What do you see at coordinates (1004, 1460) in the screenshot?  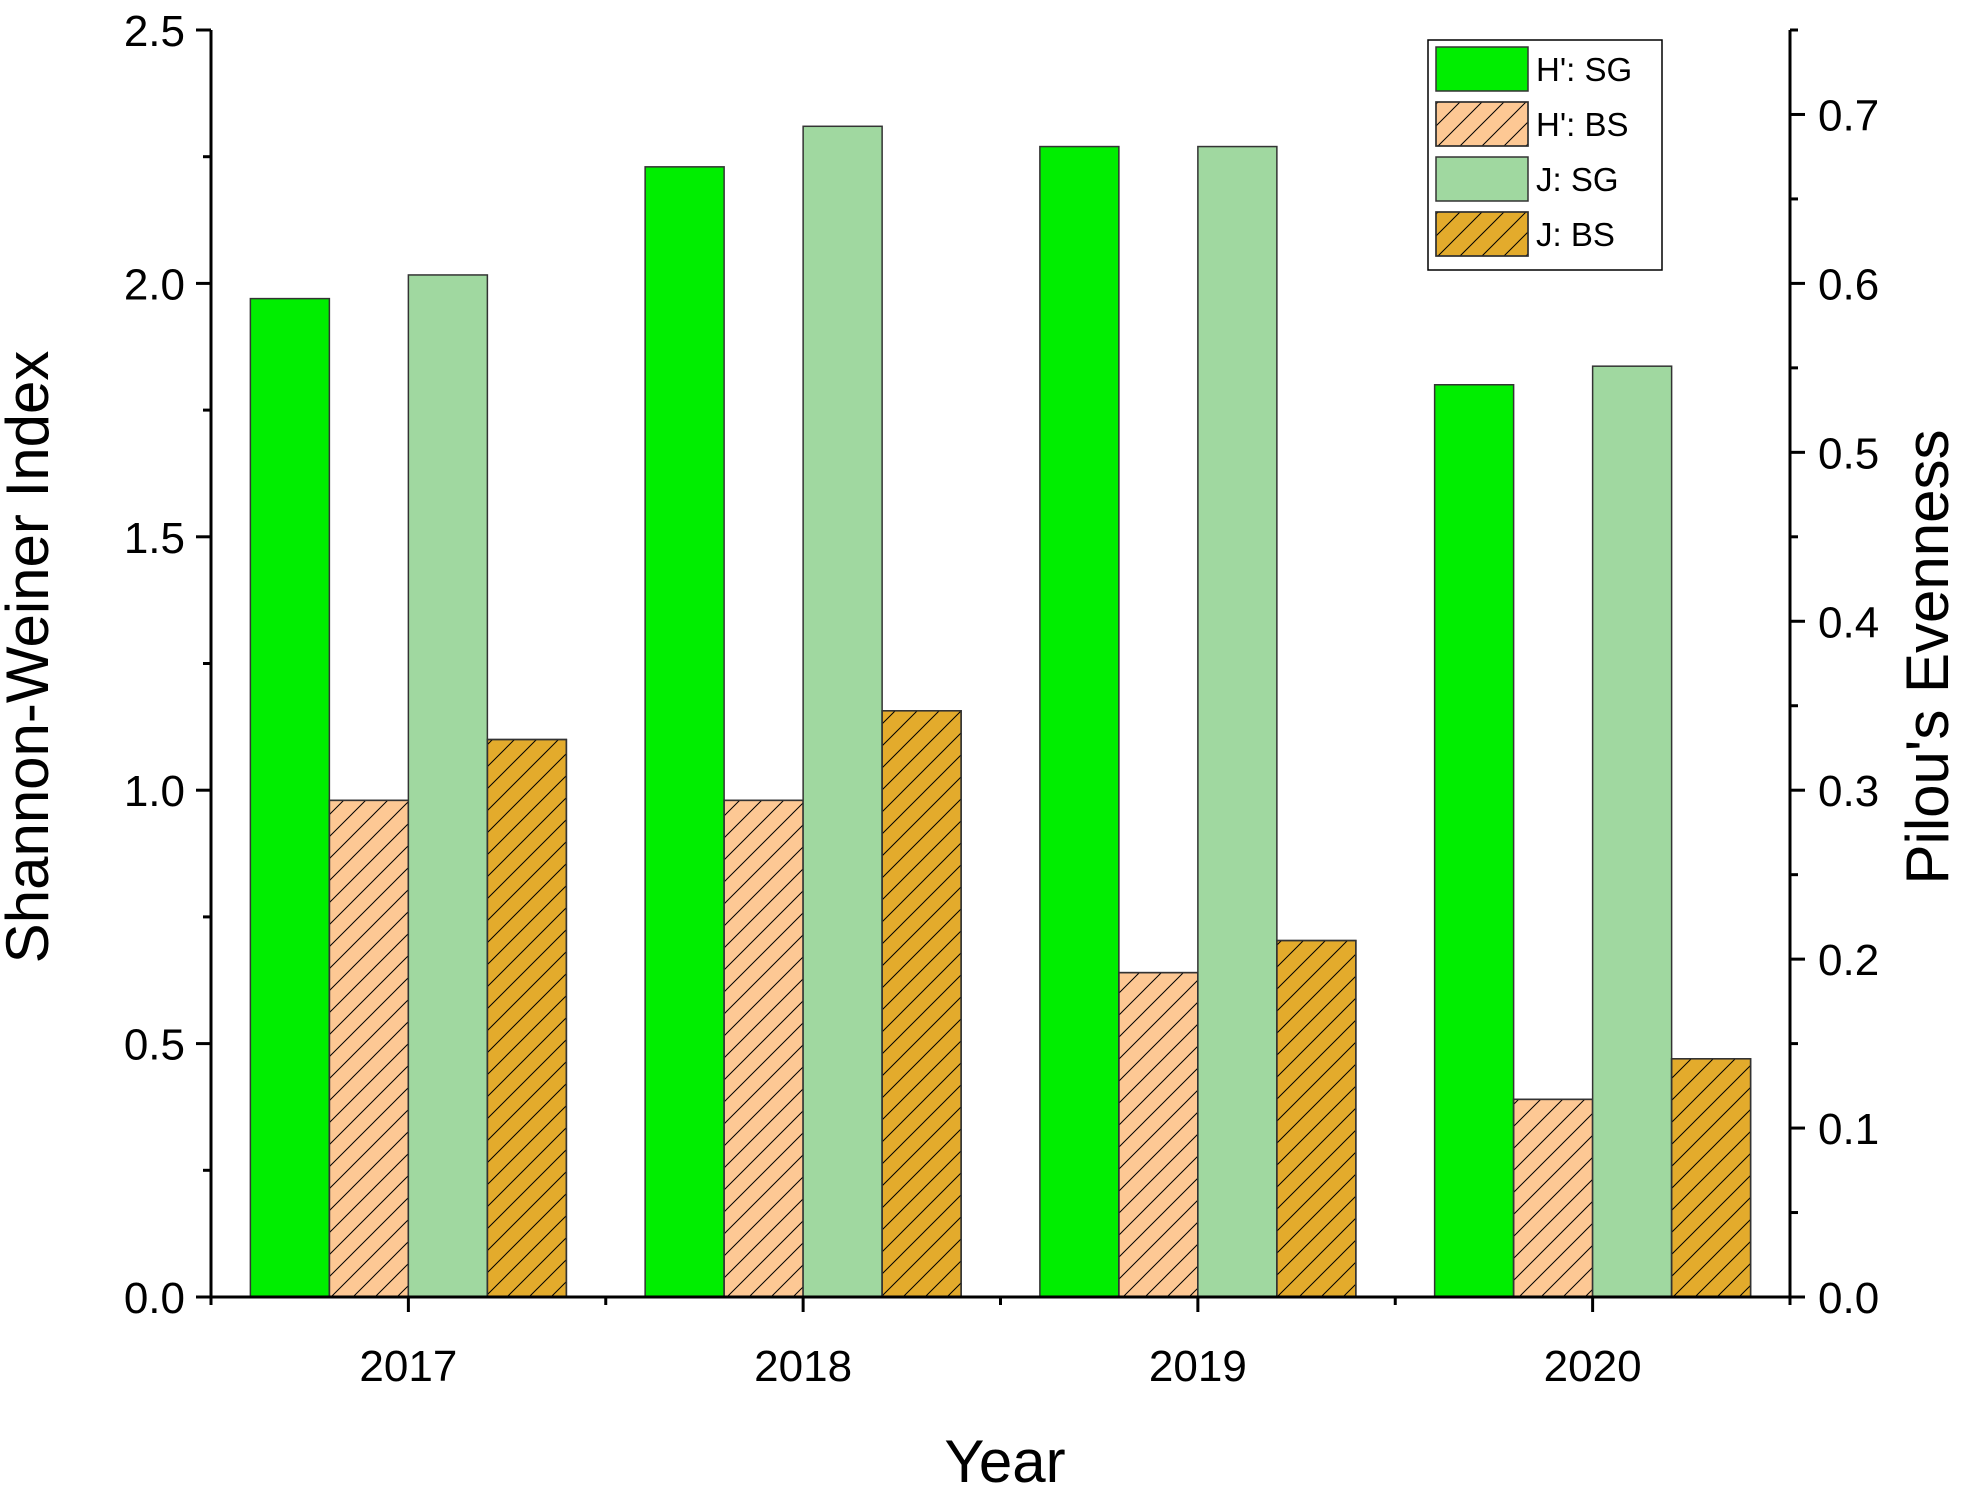 I see `x-axis-title: Year` at bounding box center [1004, 1460].